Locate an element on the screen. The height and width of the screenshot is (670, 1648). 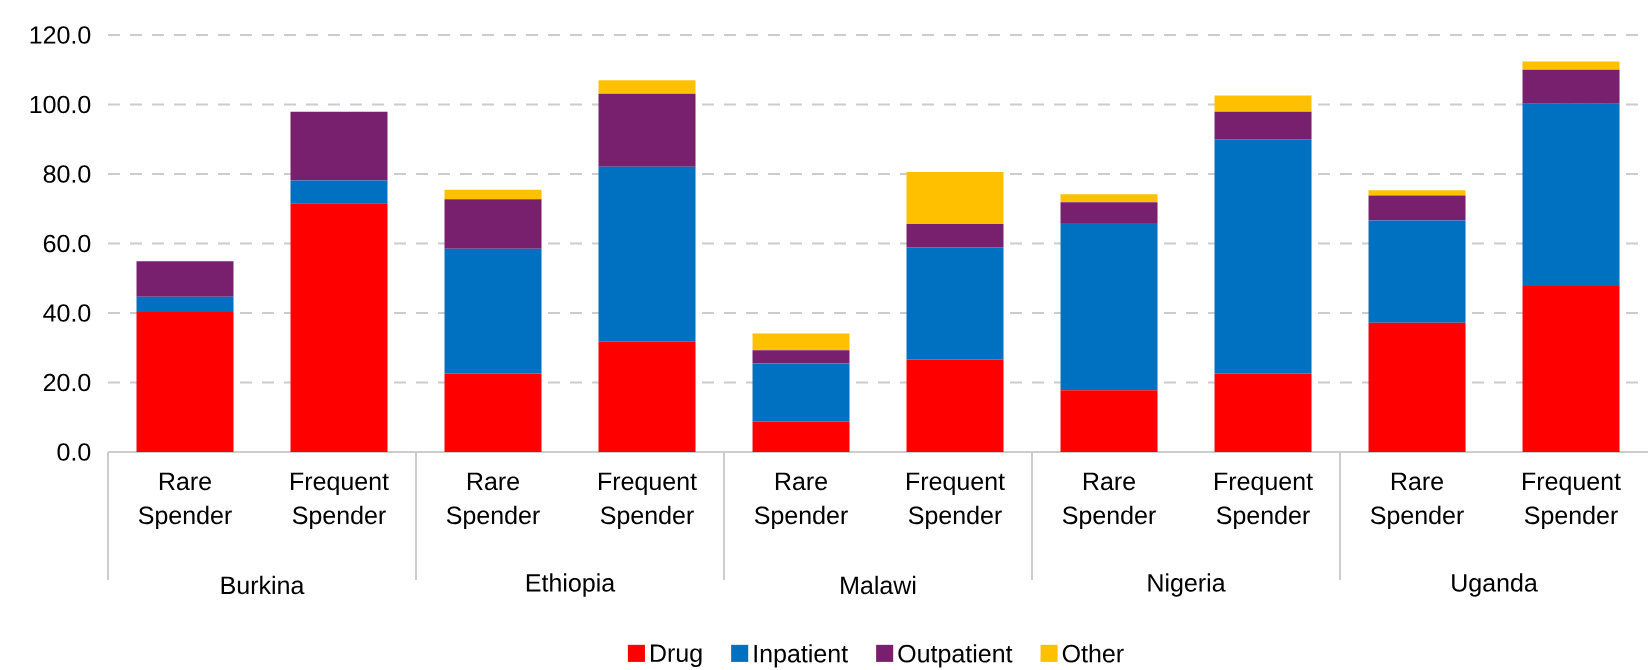
y-tick-label: 60.0 is located at coordinates (67, 243).